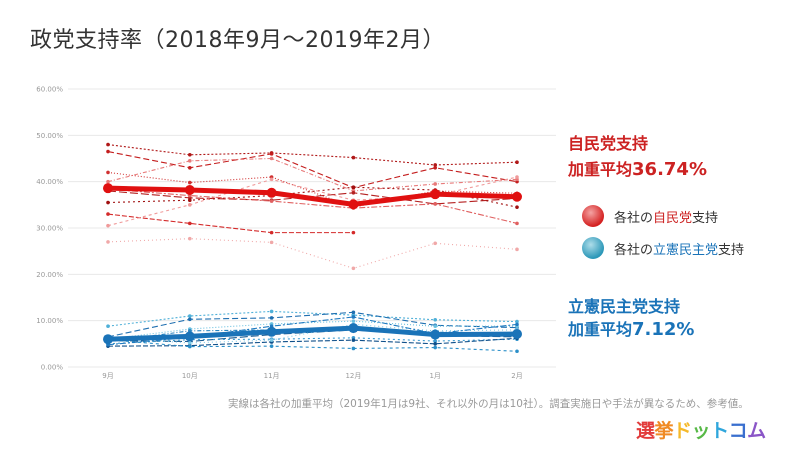  What do you see at coordinates (756, 431) in the screenshot?
I see `logo-char: ム` at bounding box center [756, 431].